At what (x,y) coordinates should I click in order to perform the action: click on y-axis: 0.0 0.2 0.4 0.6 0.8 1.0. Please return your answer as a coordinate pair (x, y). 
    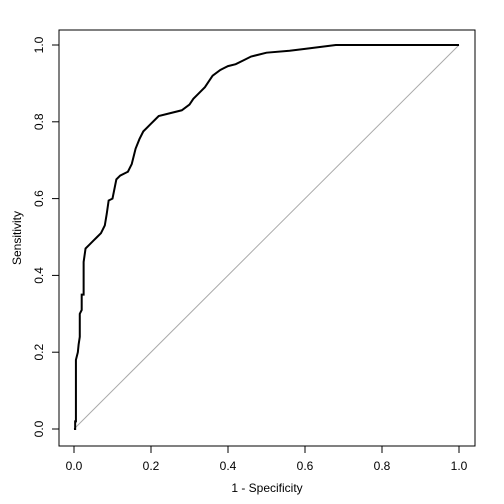
    Looking at the image, I should click on (46, 236).